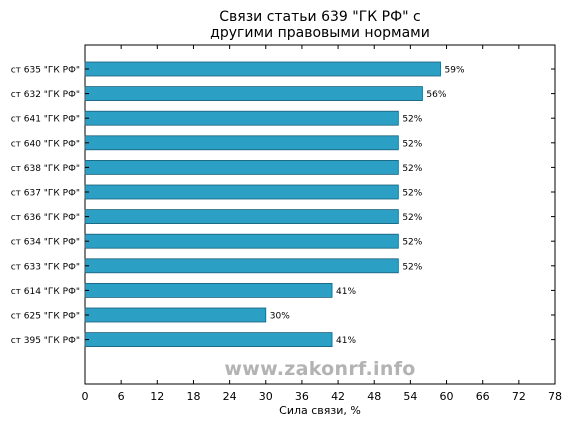 The width and height of the screenshot is (576, 432). I want to click on data-label: 30%, so click(280, 317).